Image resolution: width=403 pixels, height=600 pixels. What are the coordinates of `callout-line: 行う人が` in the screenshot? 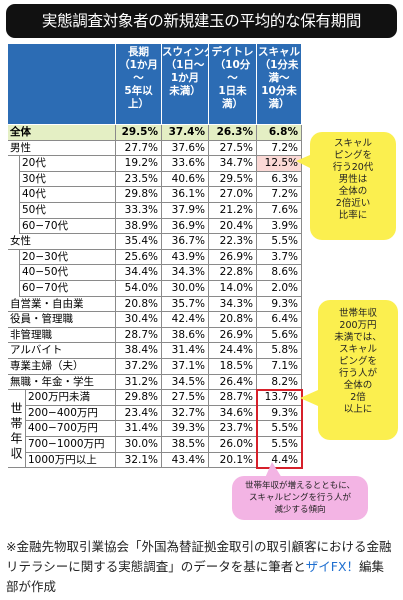 It's located at (357, 373).